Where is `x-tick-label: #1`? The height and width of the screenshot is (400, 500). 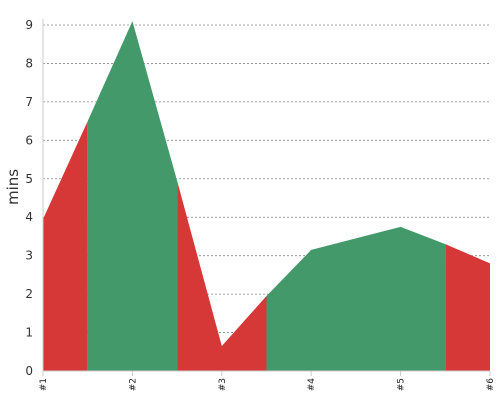 x-tick-label: #1 is located at coordinates (44, 384).